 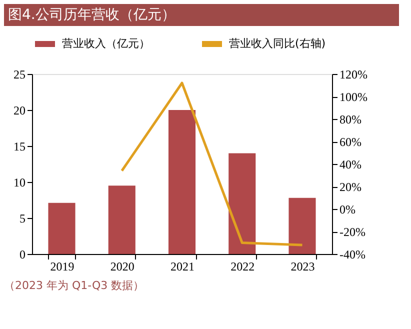 What do you see at coordinates (351, 187) in the screenshot?
I see `y2-tick-label: 20%` at bounding box center [351, 187].